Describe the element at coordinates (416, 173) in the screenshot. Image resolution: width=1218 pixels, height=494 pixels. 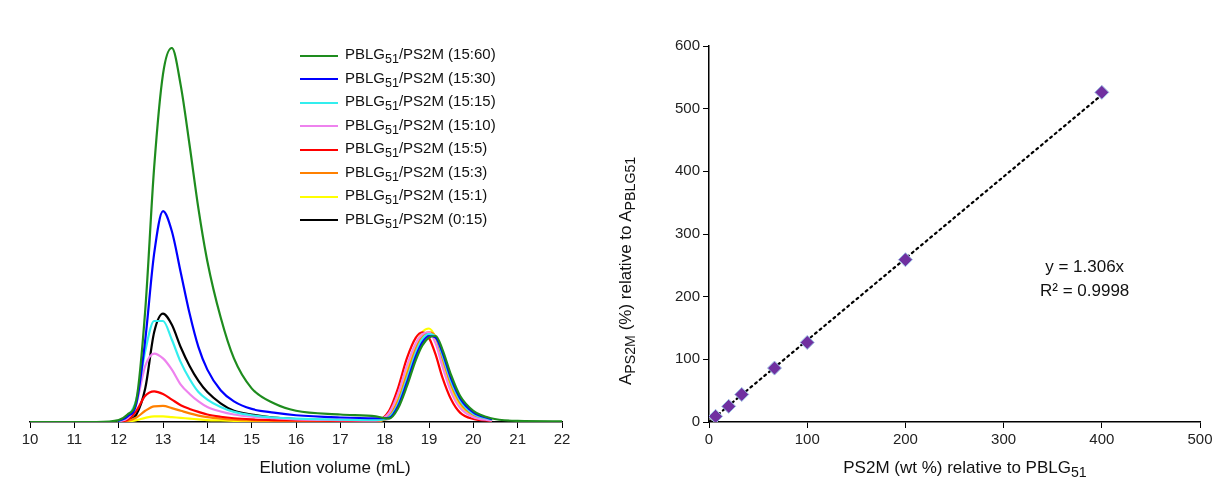
I see `legend-label: PBLG$_{51}$/PS2M (15:3)` at that location.